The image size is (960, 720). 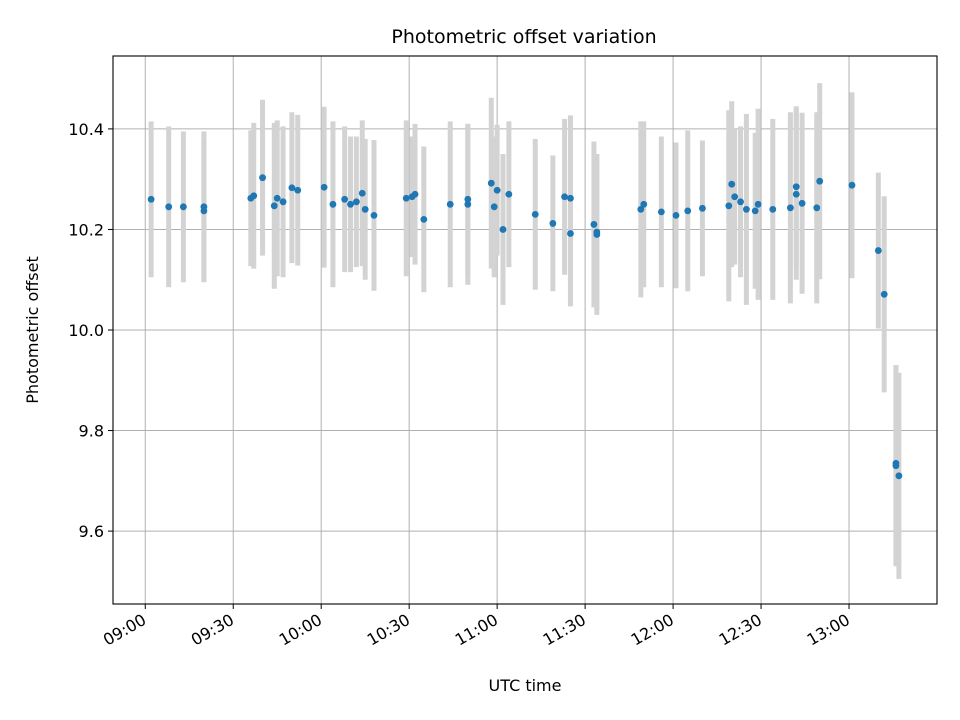 What do you see at coordinates (86, 129) in the screenshot?
I see `y-tick-label: 10.4` at bounding box center [86, 129].